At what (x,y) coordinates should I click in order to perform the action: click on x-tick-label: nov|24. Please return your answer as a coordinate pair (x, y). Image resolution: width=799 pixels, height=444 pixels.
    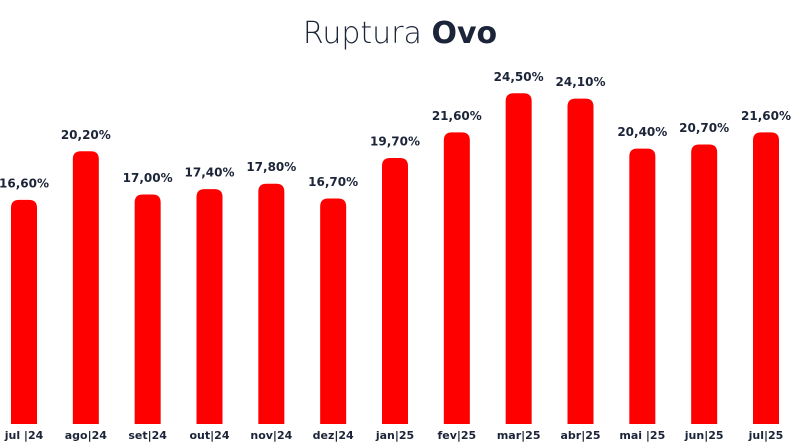
    Looking at the image, I should click on (271, 435).